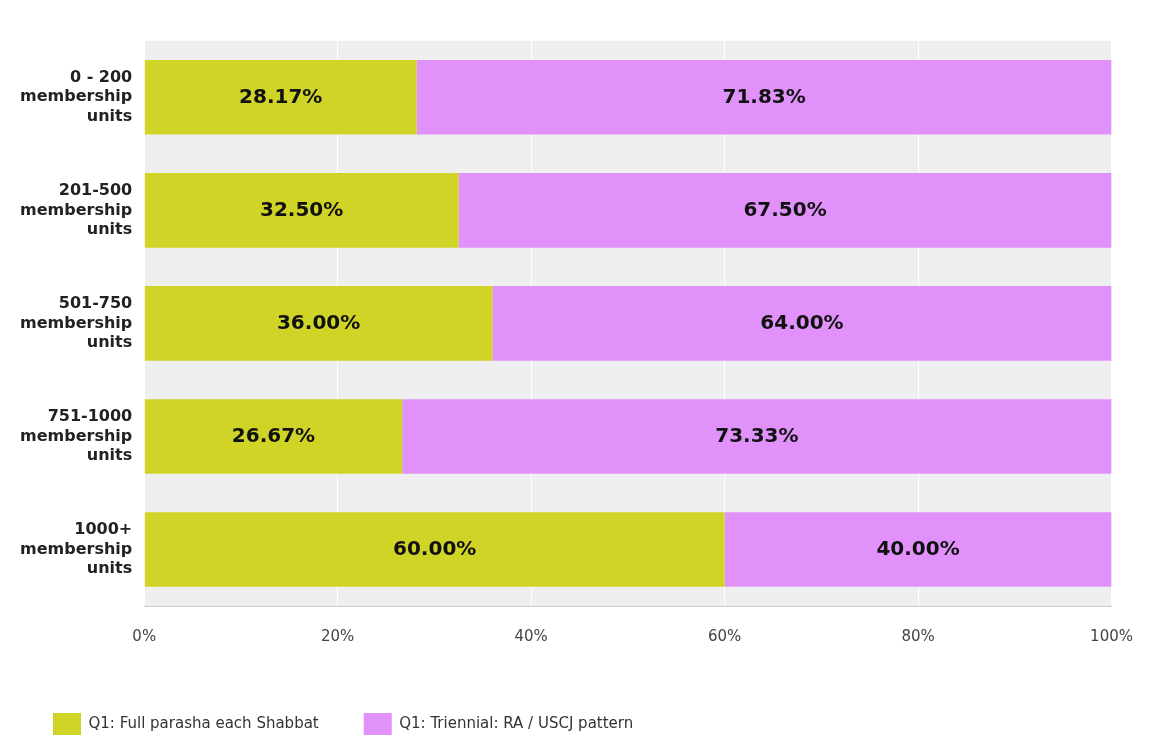 This screenshot has height=751, width=1155. I want to click on x-tick-label: 80%, so click(918, 635).